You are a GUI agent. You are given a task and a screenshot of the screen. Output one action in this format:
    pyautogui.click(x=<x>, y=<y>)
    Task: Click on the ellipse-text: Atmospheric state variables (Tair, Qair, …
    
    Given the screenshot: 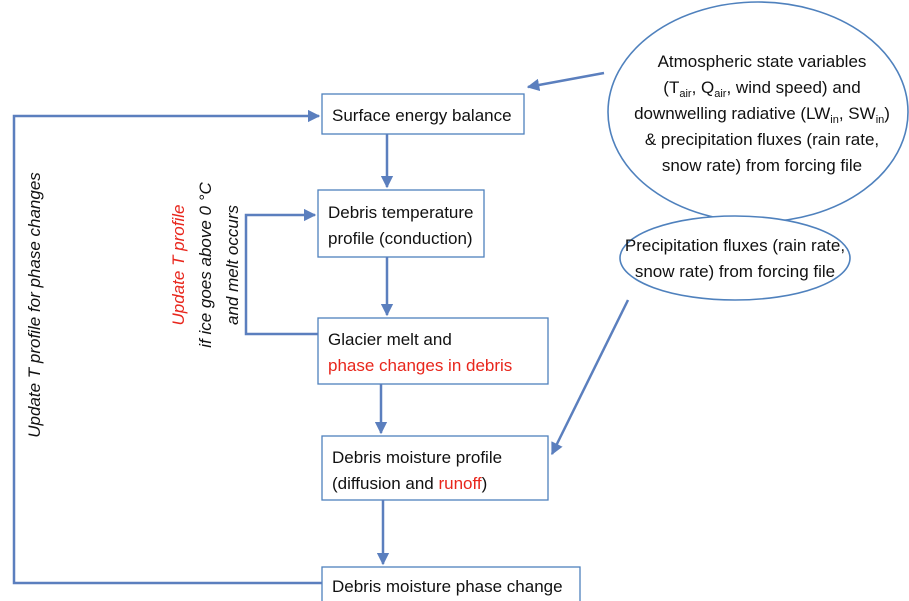 What is the action you would take?
    pyautogui.click(x=762, y=113)
    